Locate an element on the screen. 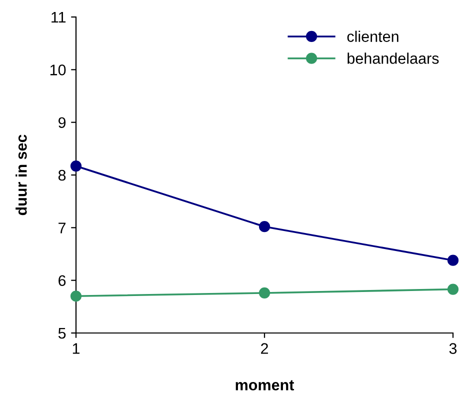 This screenshot has width=473, height=410. y-tick-label: 6 is located at coordinates (62, 280).